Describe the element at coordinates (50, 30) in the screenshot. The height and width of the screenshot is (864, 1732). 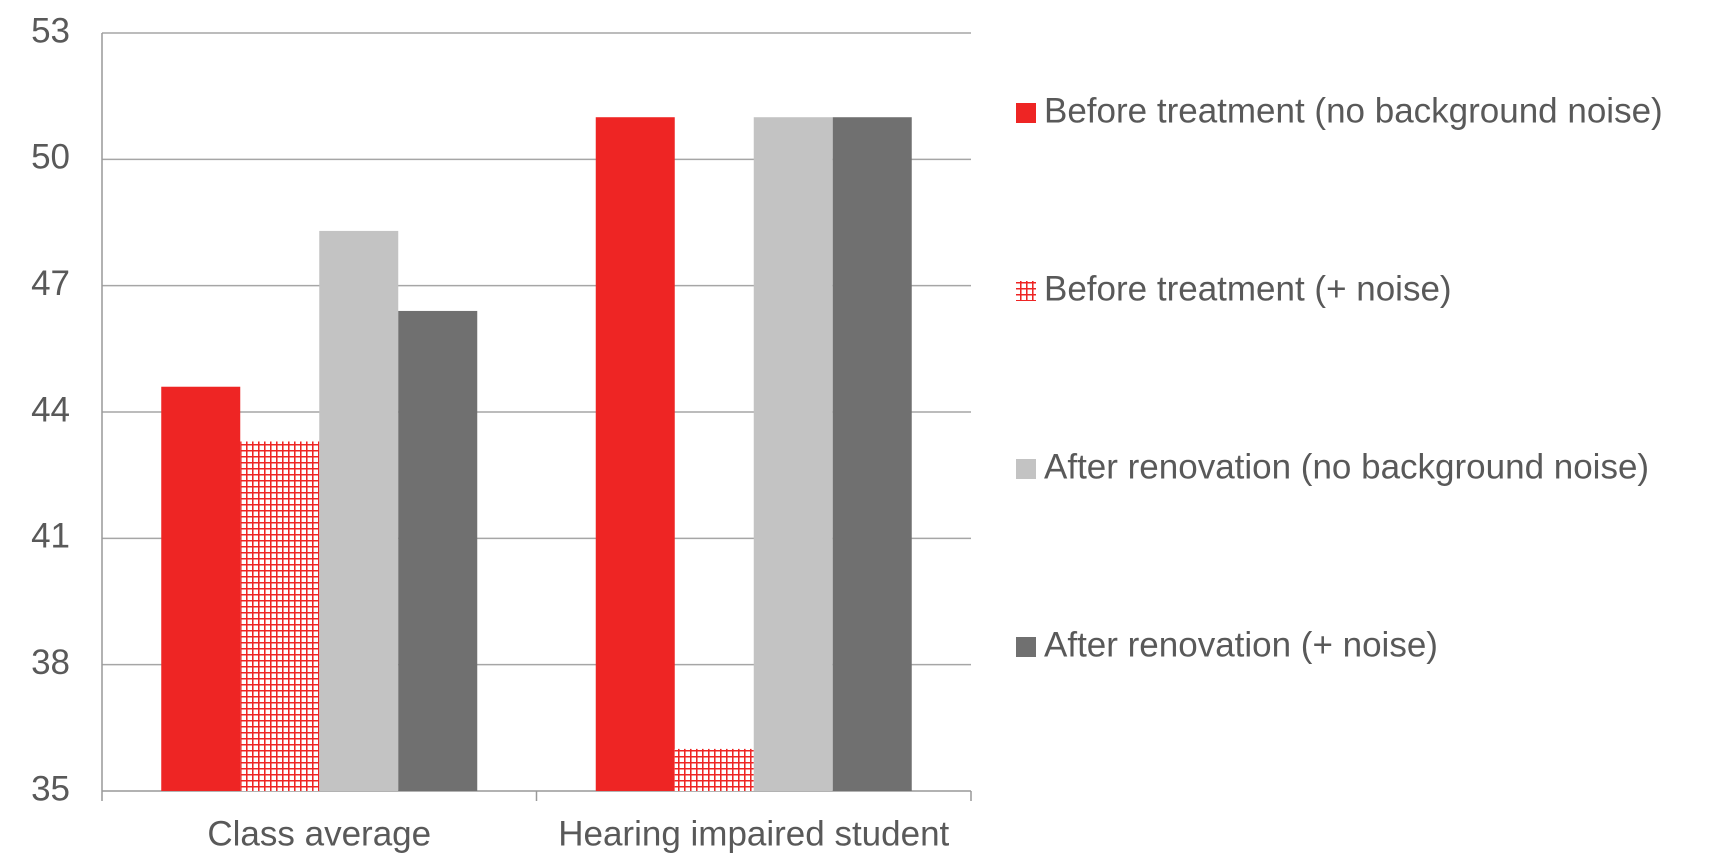
I see `y-tick-label: 53` at that location.